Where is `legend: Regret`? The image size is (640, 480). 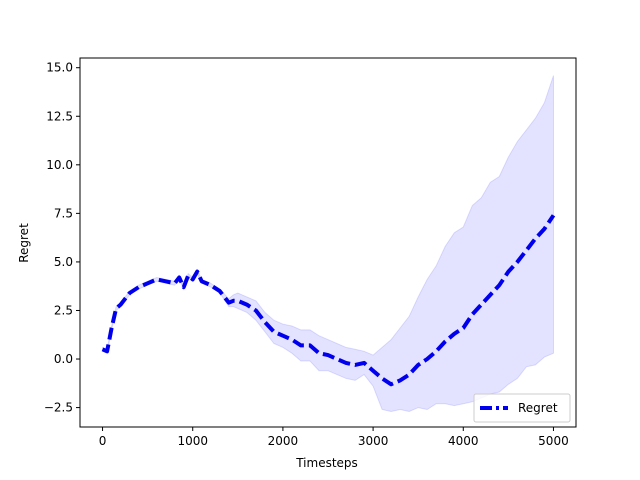 legend: Regret is located at coordinates (522, 408).